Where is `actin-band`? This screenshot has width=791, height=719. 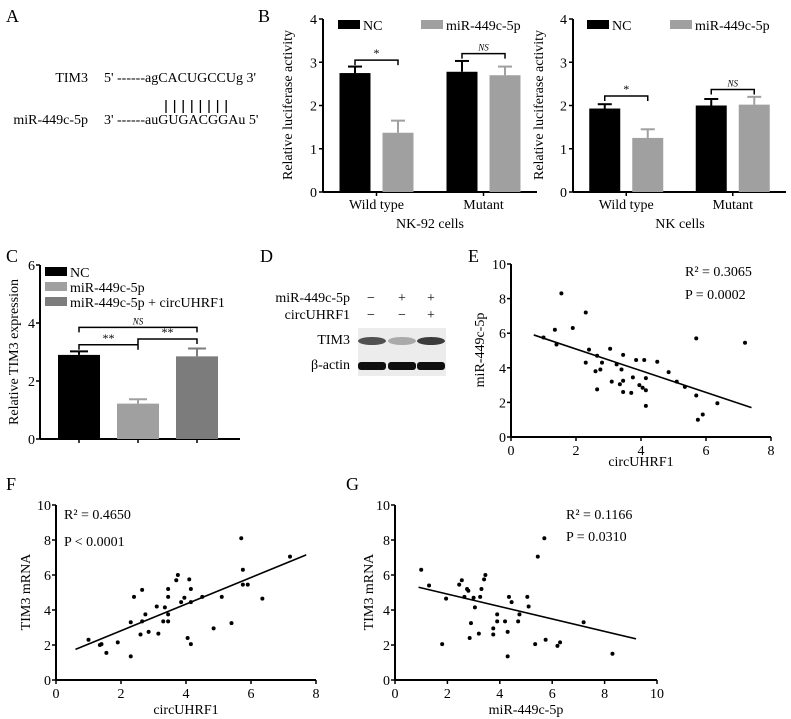 actin-band is located at coordinates (402, 366).